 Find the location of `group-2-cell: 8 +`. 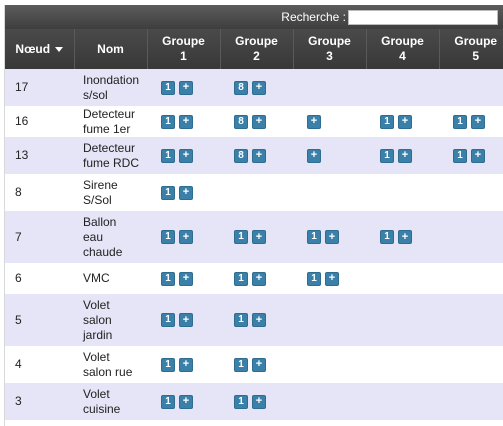

group-2-cell: 8 + is located at coordinates (256, 121).